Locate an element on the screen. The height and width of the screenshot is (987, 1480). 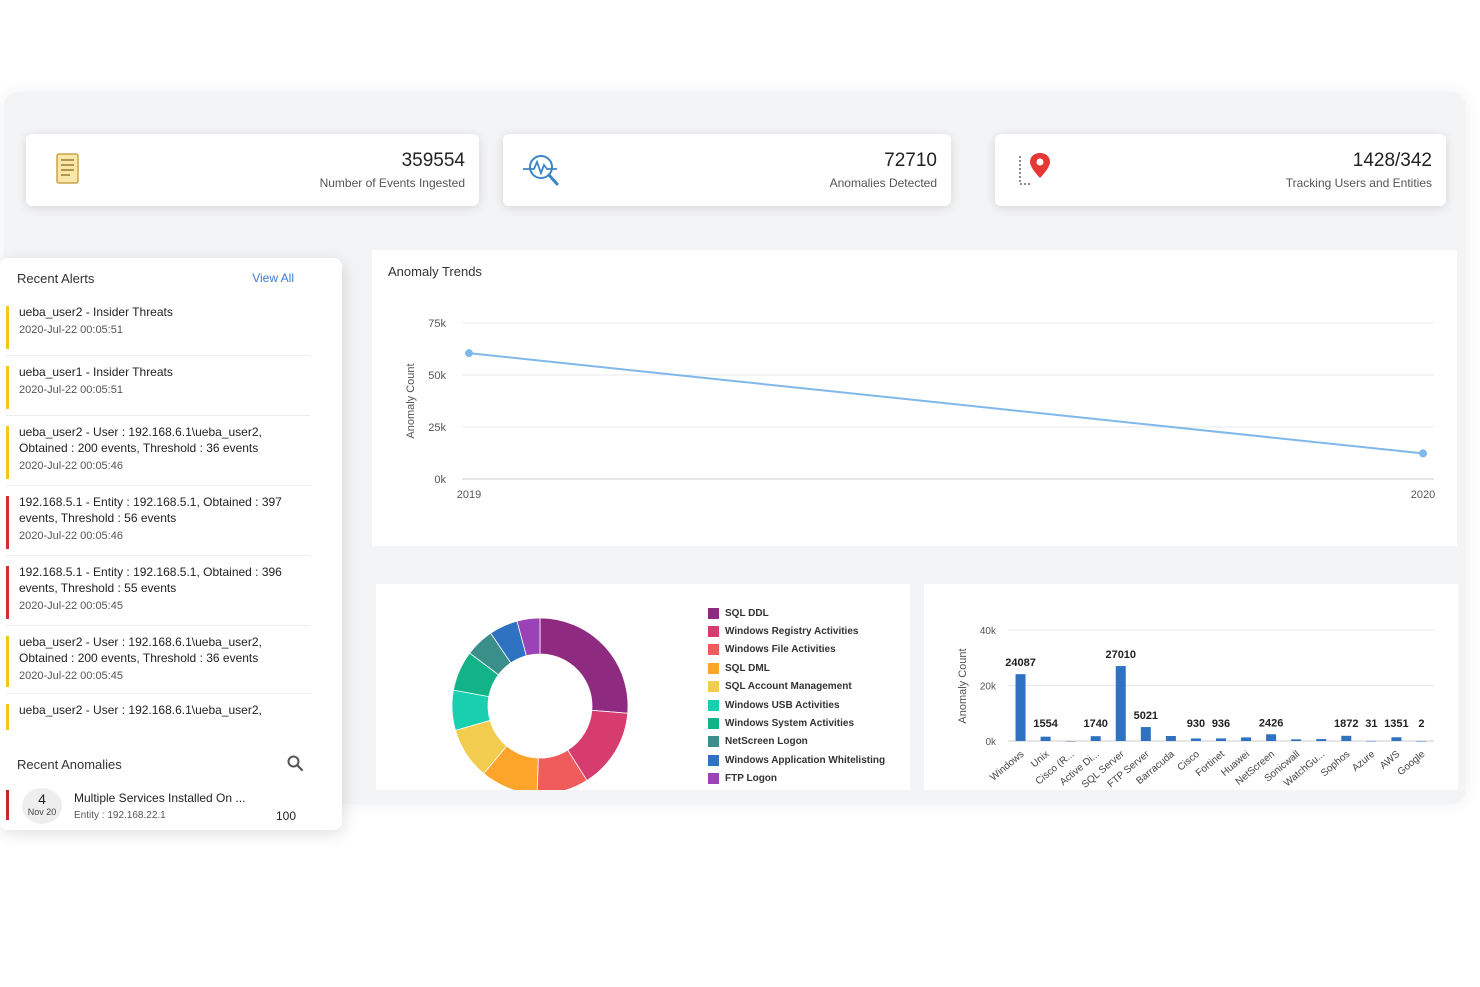
donut-legend-item: Windows System Activities is located at coordinates (796, 723).